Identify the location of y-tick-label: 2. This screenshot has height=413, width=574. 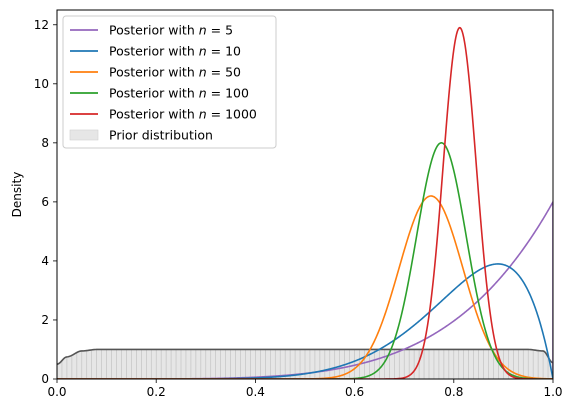
(45, 320).